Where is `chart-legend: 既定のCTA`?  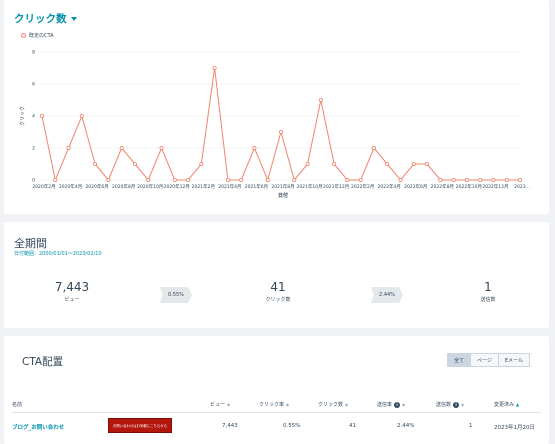 chart-legend: 既定のCTA is located at coordinates (37, 35).